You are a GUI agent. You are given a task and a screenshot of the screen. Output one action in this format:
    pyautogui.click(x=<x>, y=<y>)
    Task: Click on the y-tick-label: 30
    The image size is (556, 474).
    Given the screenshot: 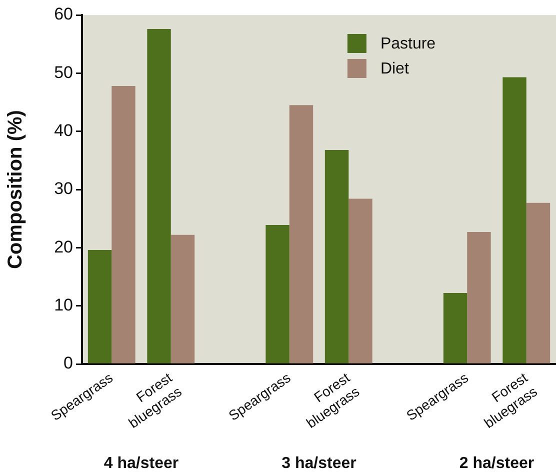 What is the action you would take?
    pyautogui.click(x=63, y=188)
    